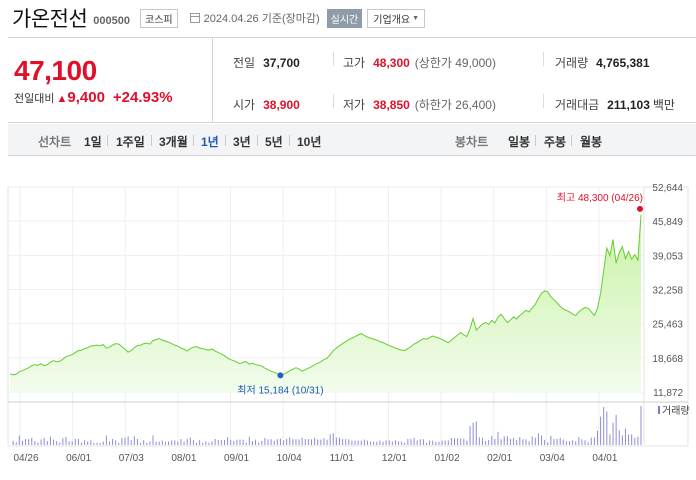 The width and height of the screenshot is (696, 480). What do you see at coordinates (394, 458) in the screenshot?
I see `x-tick-label: 12/01` at bounding box center [394, 458].